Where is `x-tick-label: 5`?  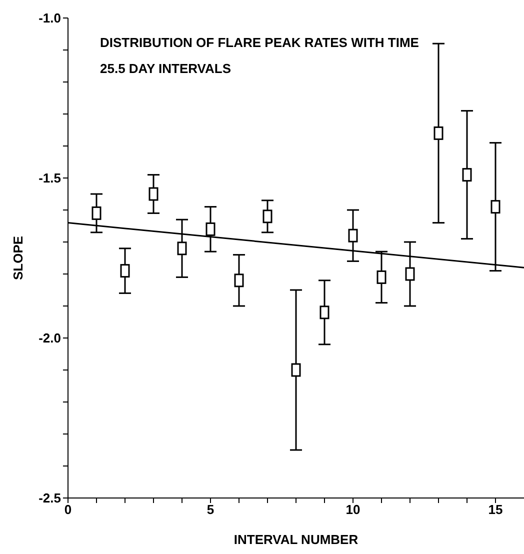 x-tick-label: 5 is located at coordinates (210, 510).